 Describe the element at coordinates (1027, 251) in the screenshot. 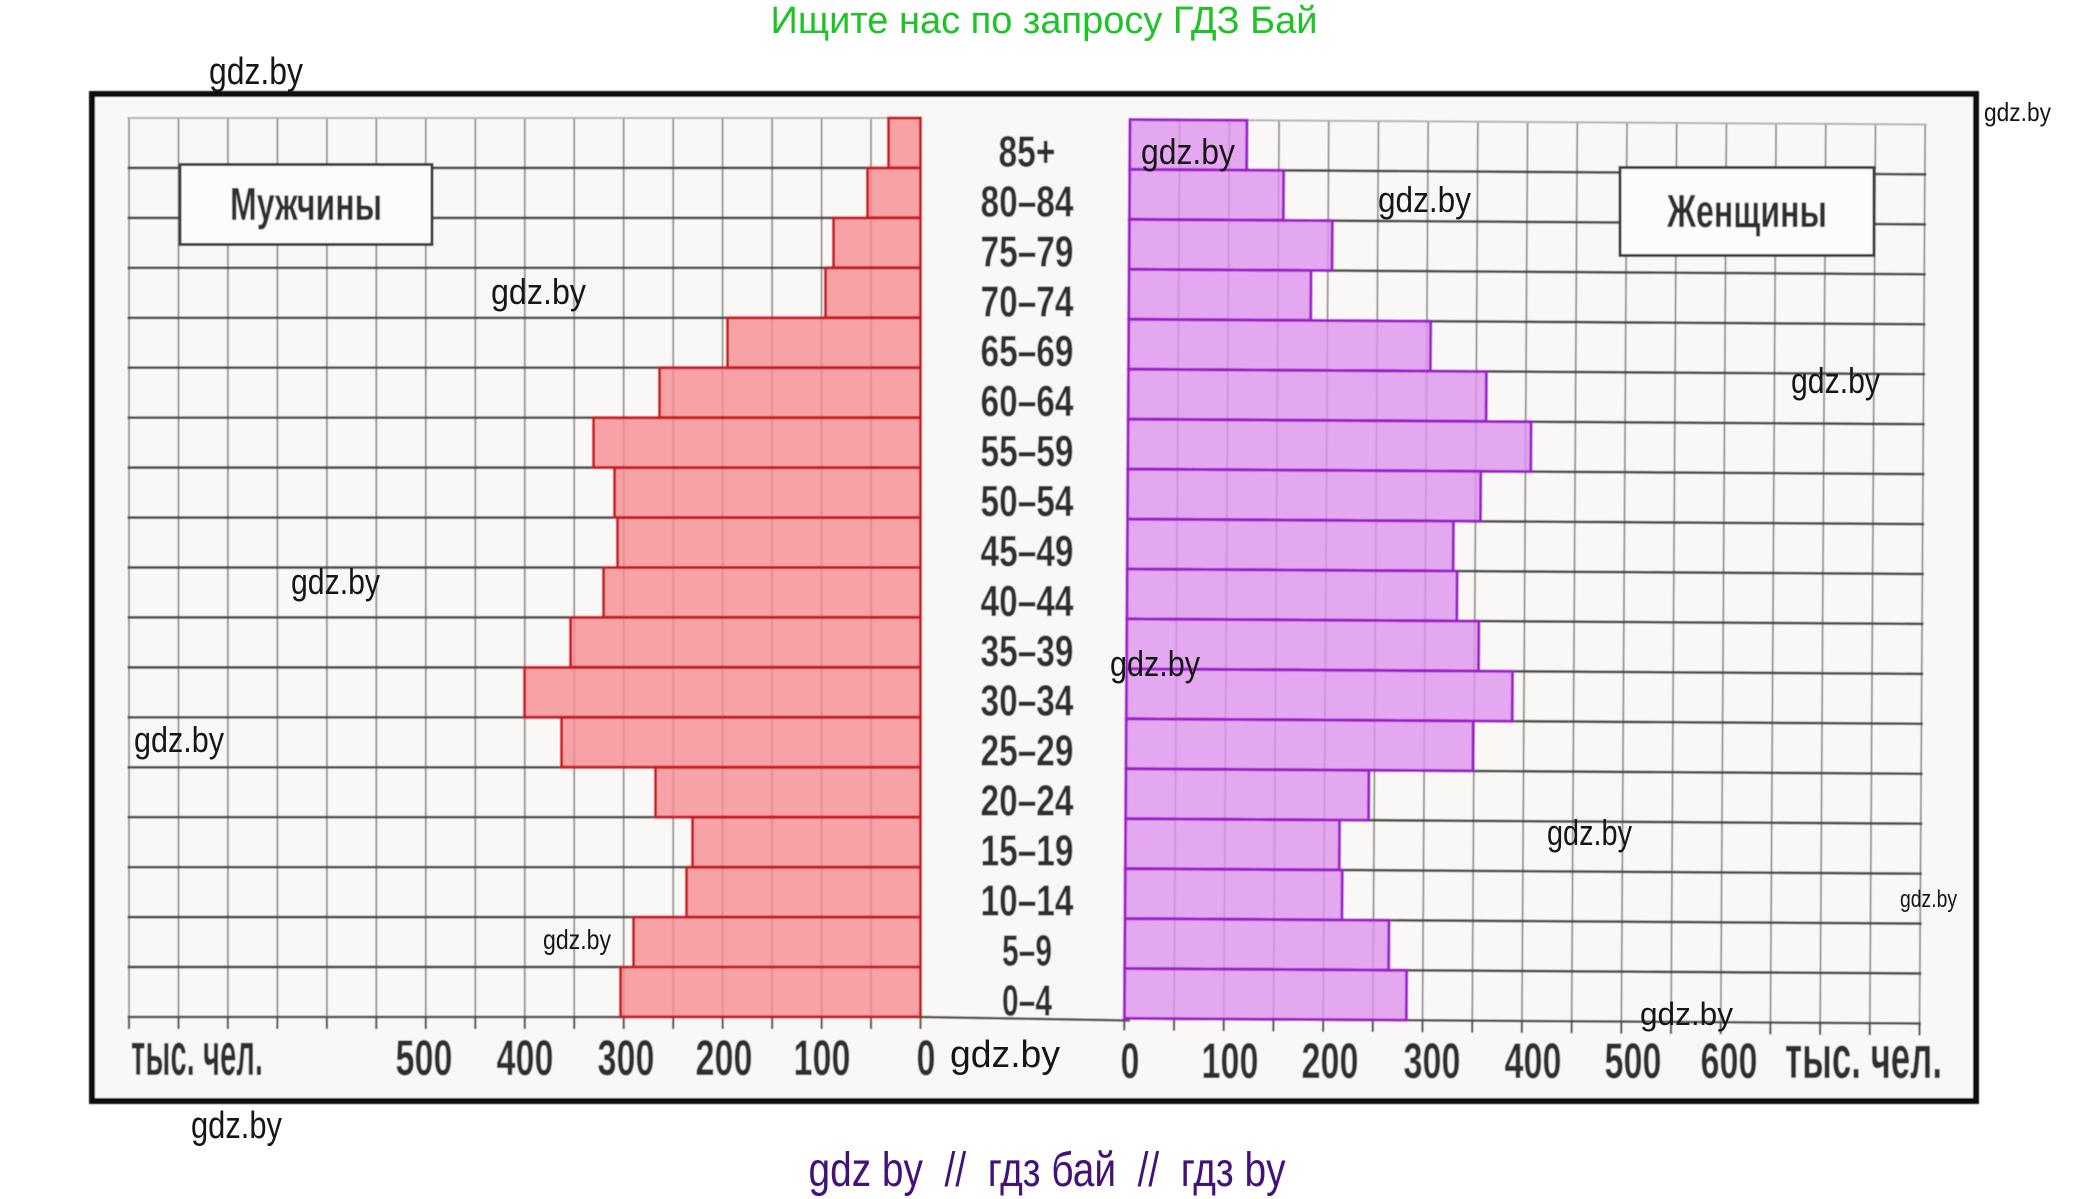

I see `svg-text: 75–79` at that location.